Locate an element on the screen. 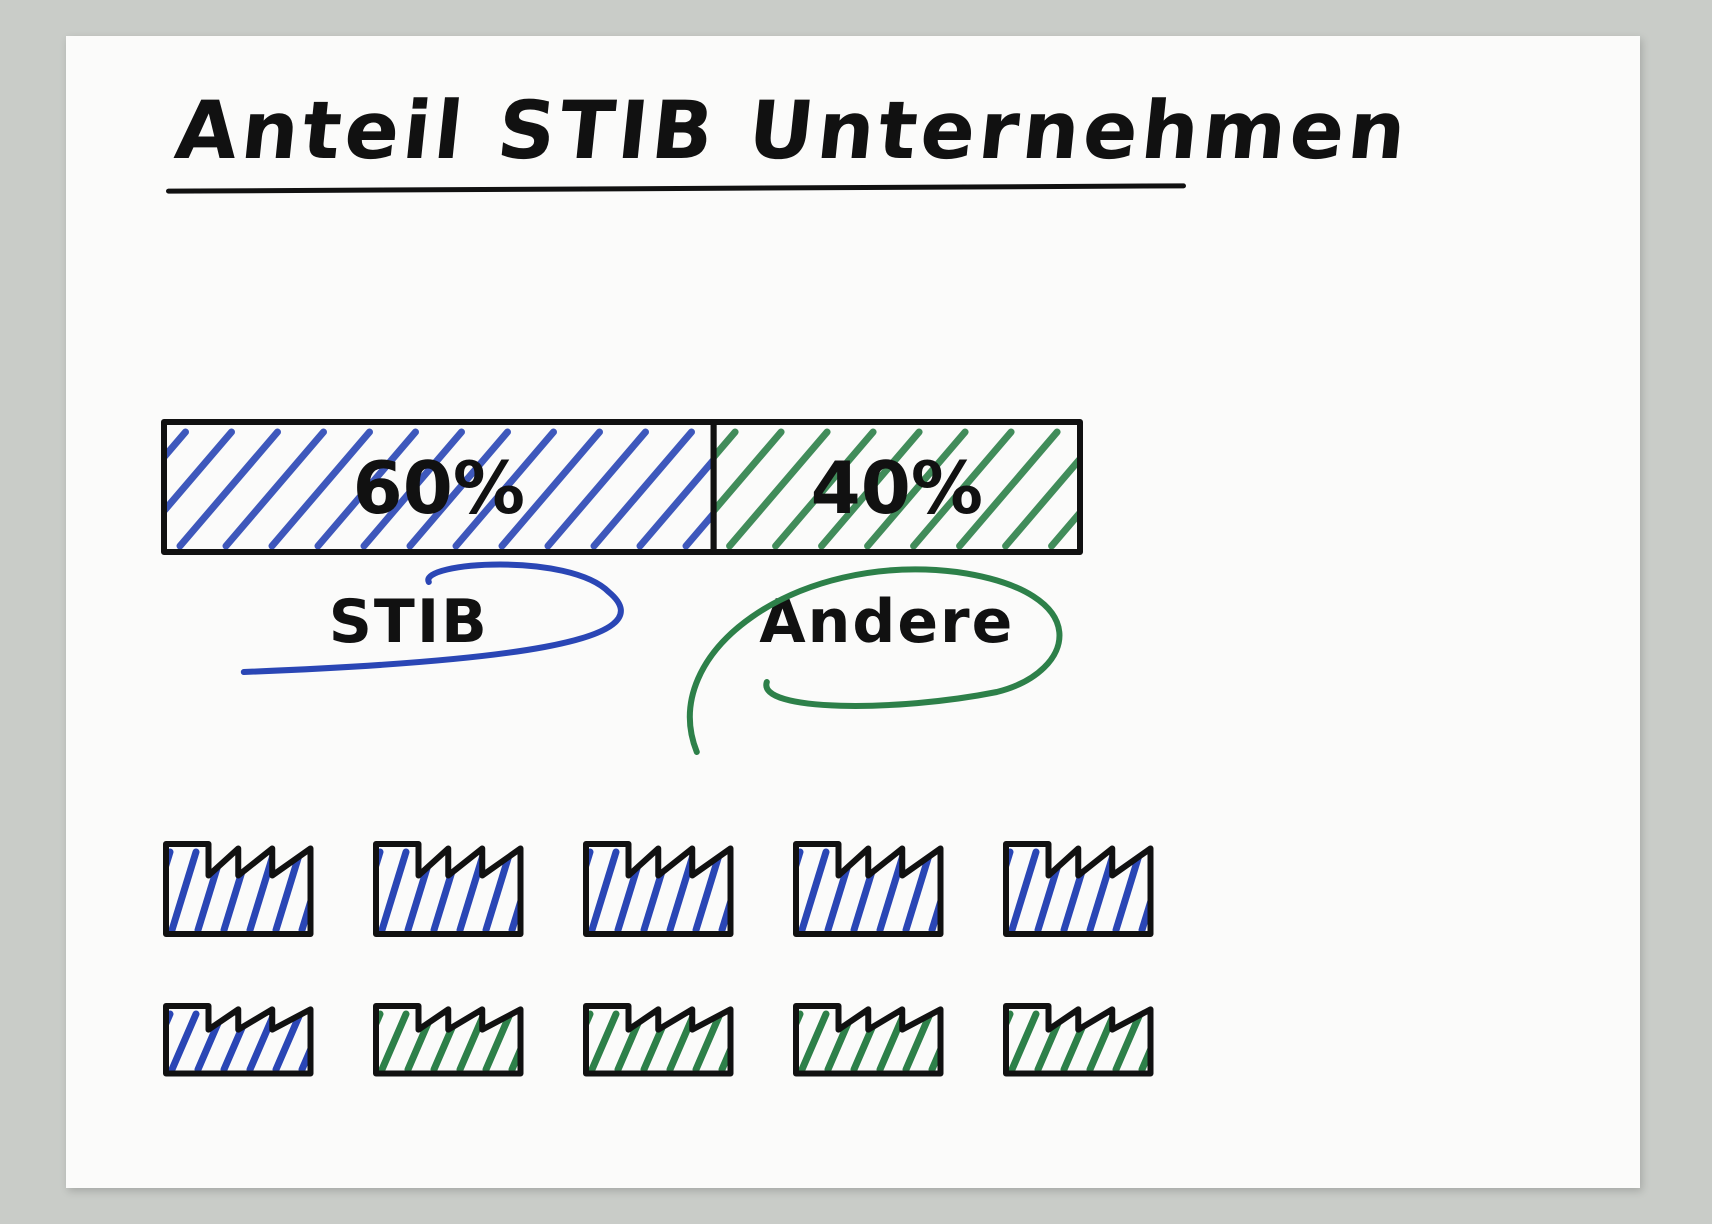 The height and width of the screenshot is (1224, 1712). stacked-bar-chart: 60% STIB 40% Andere is located at coordinates (622, 587).